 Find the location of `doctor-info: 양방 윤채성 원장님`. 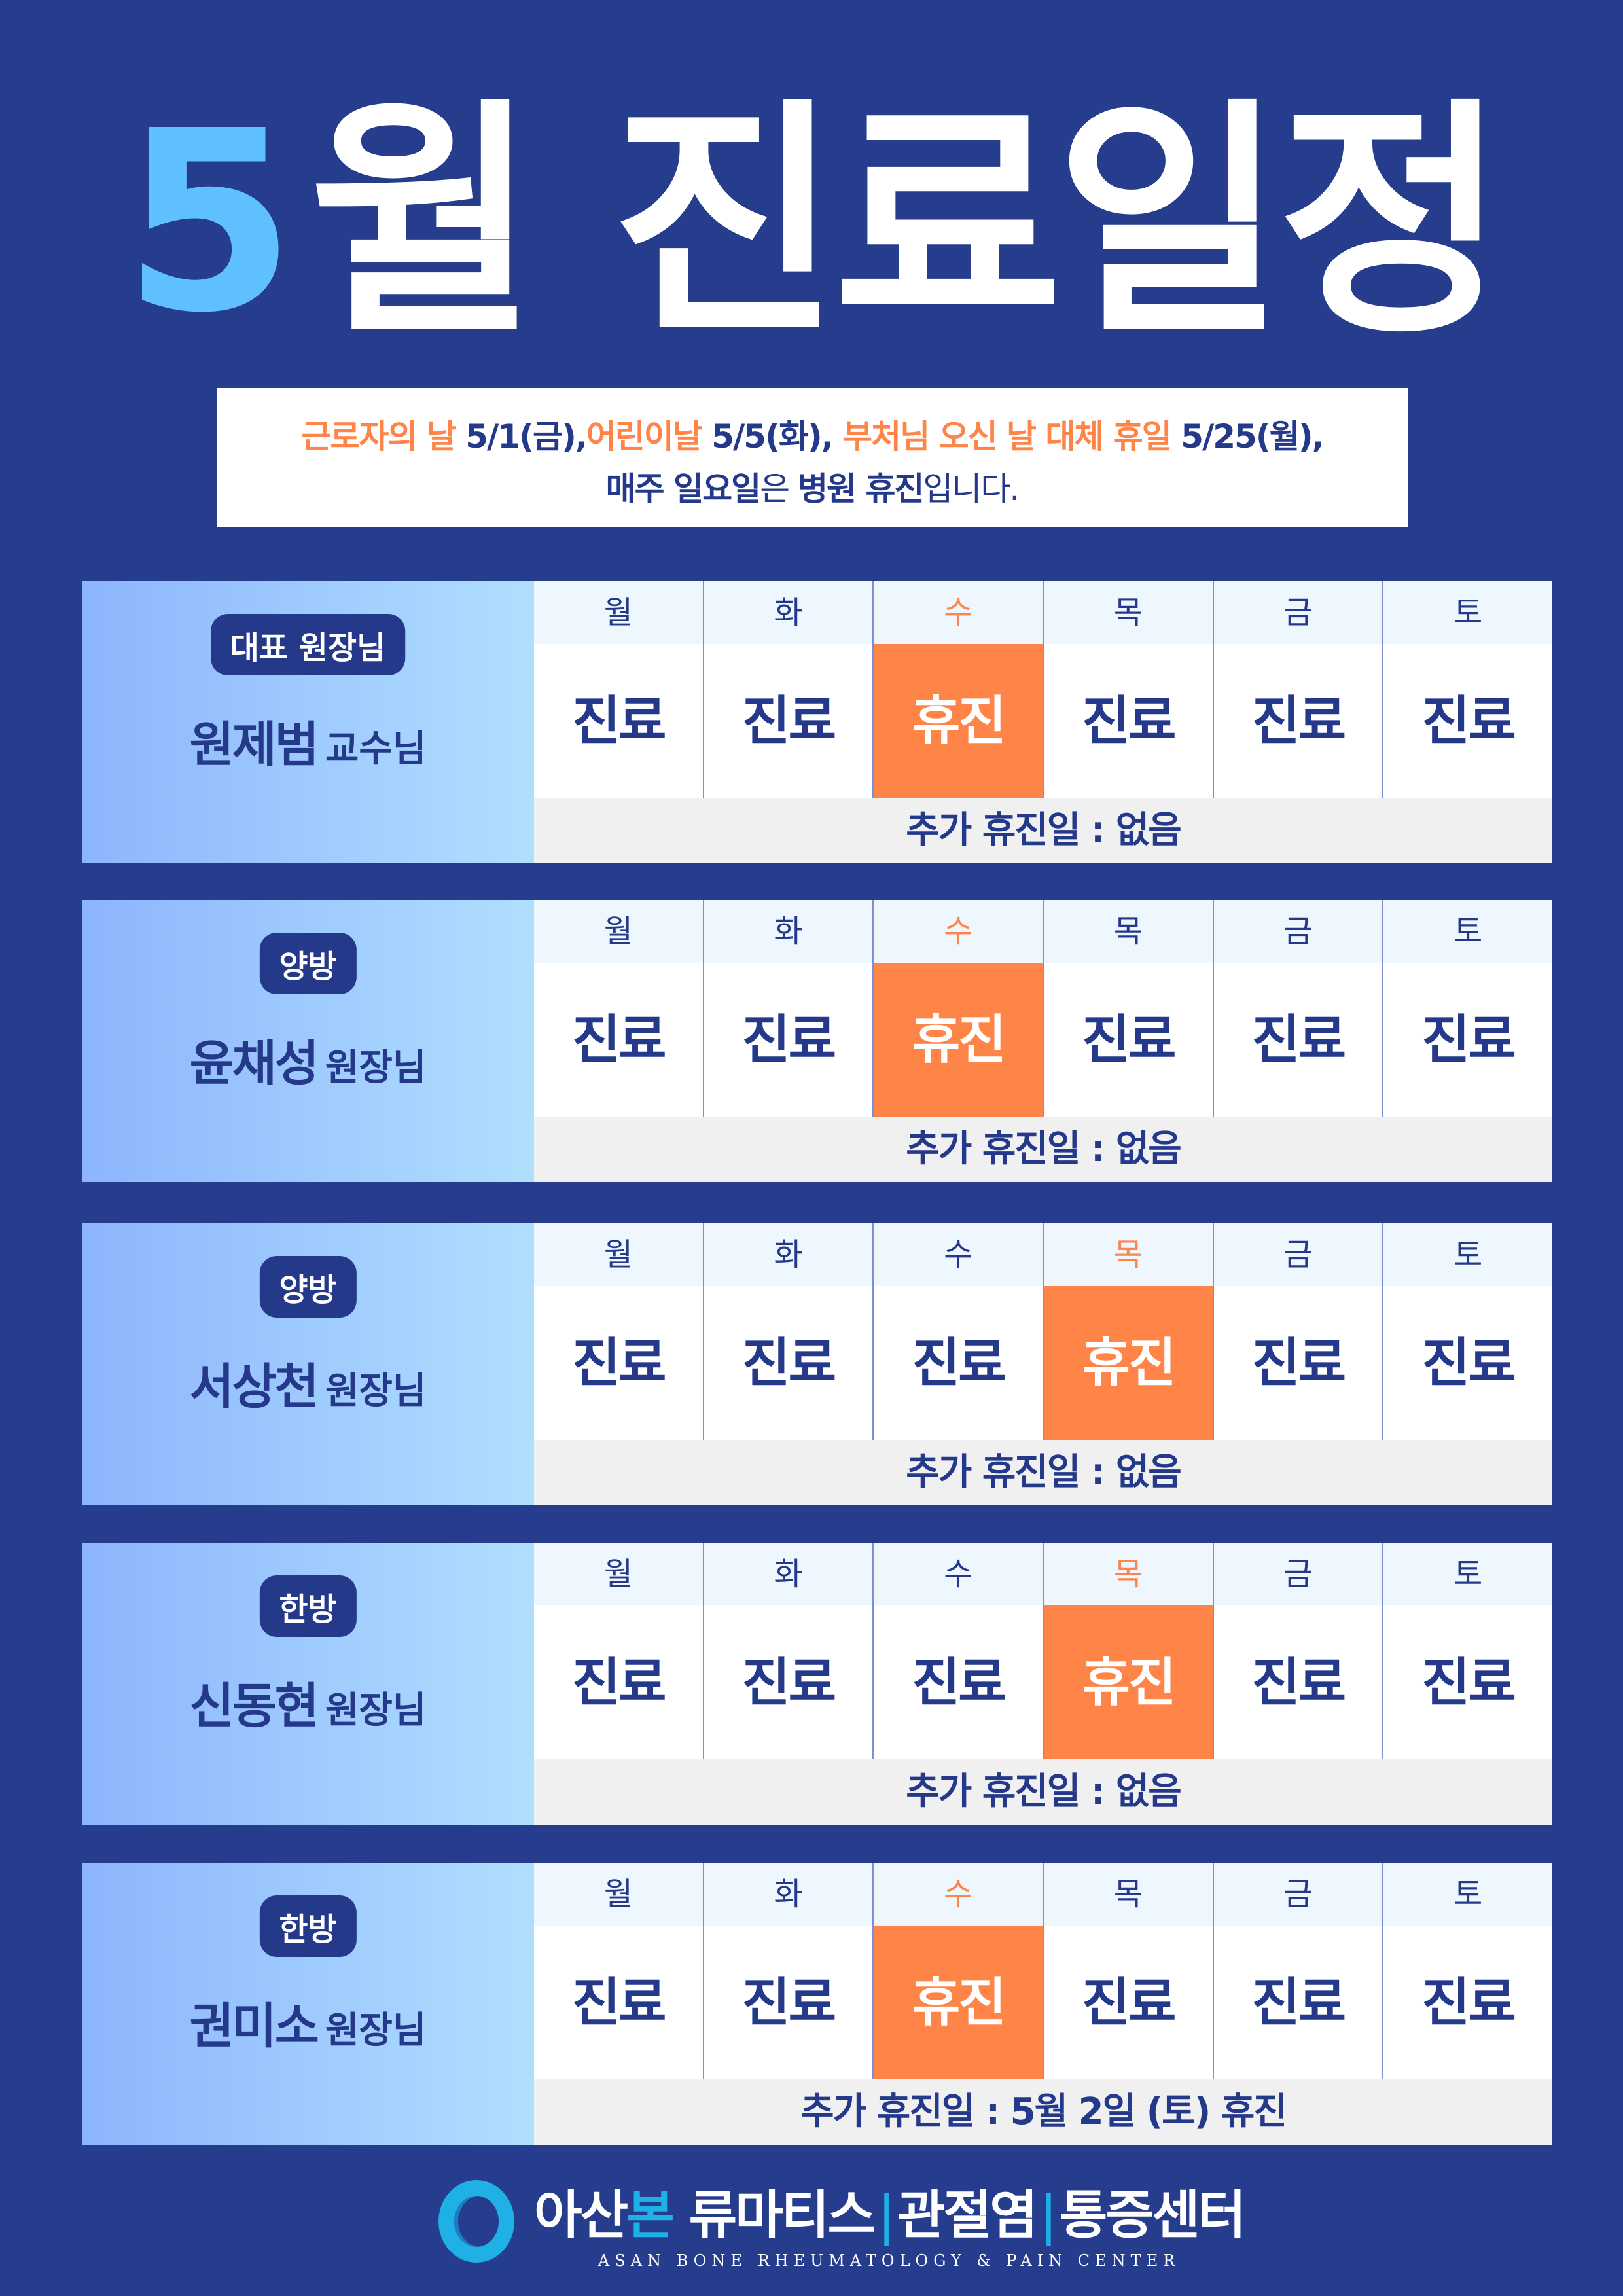

doctor-info: 양방 윤채성 원장님 is located at coordinates (308, 1041).